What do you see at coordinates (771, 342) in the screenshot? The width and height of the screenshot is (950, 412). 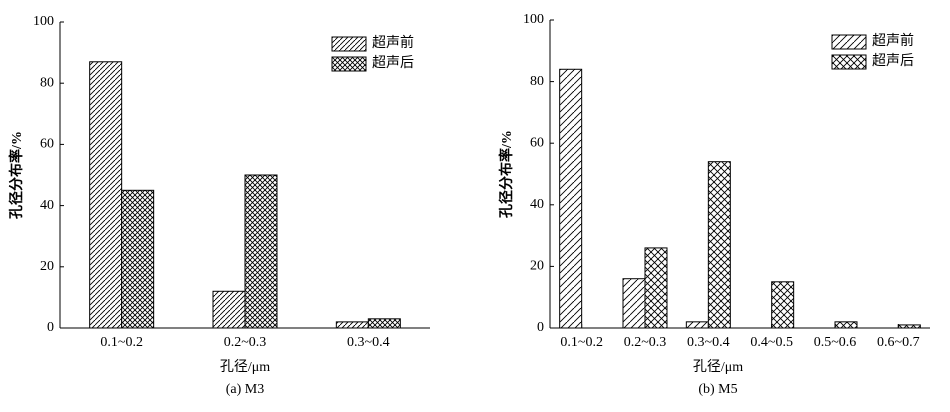 I see `x-tick-label: 0.4~0.5` at bounding box center [771, 342].